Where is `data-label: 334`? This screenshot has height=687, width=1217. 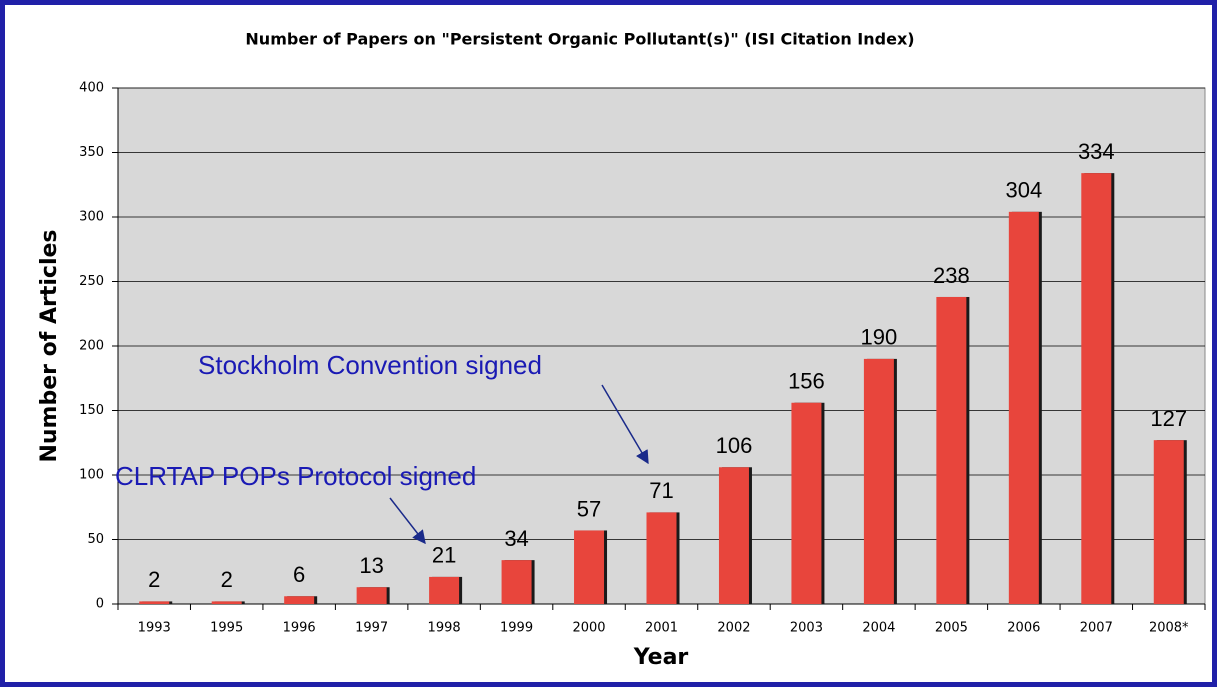
data-label: 334 is located at coordinates (1096, 151).